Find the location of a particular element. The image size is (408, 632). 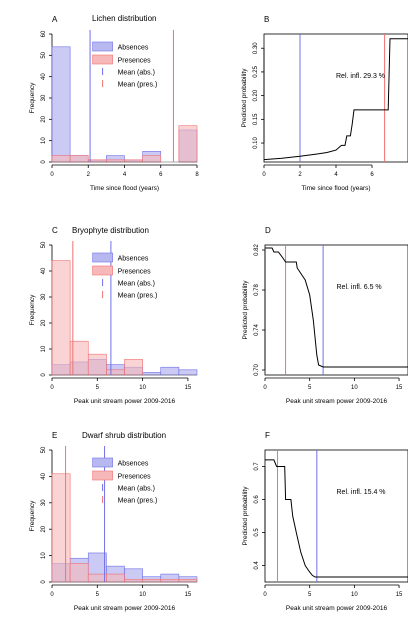

y-tick-label: 0.7 is located at coordinates (257, 466).